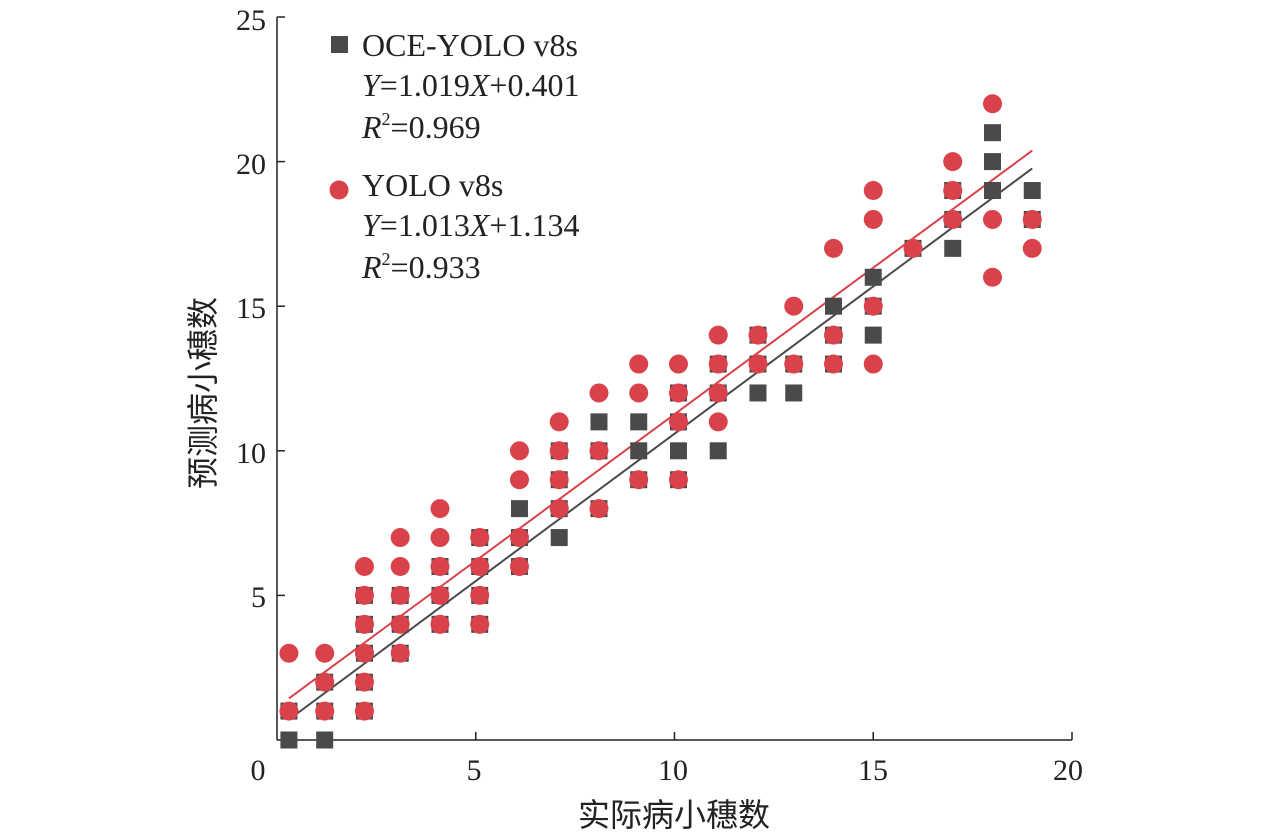 The image size is (1276, 840). I want to click on legend-r-squared: R2=0.933, so click(421, 267).